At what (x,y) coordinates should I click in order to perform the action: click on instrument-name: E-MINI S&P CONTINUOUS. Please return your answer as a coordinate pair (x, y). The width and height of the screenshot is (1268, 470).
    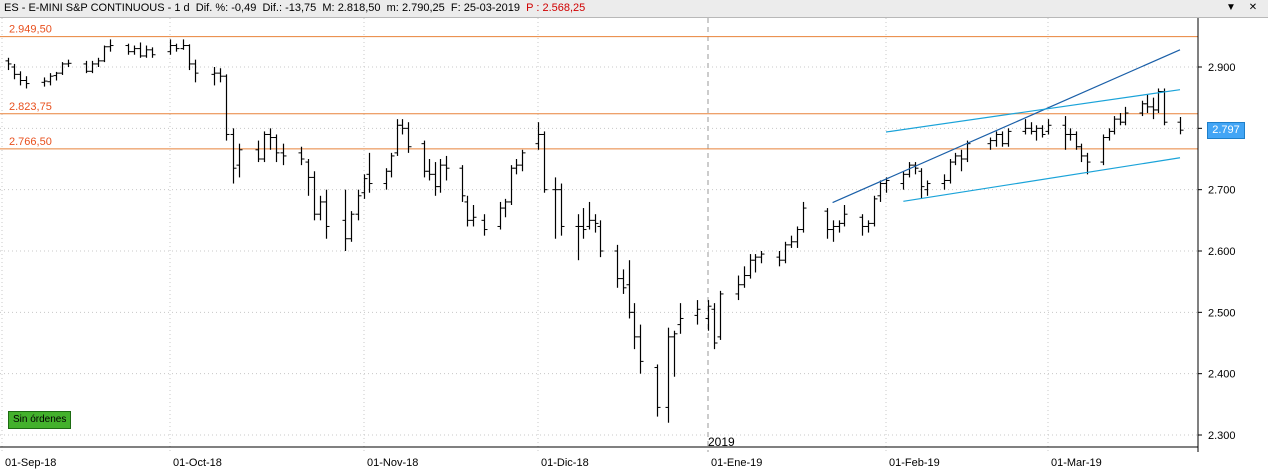
    Looking at the image, I should click on (96, 8).